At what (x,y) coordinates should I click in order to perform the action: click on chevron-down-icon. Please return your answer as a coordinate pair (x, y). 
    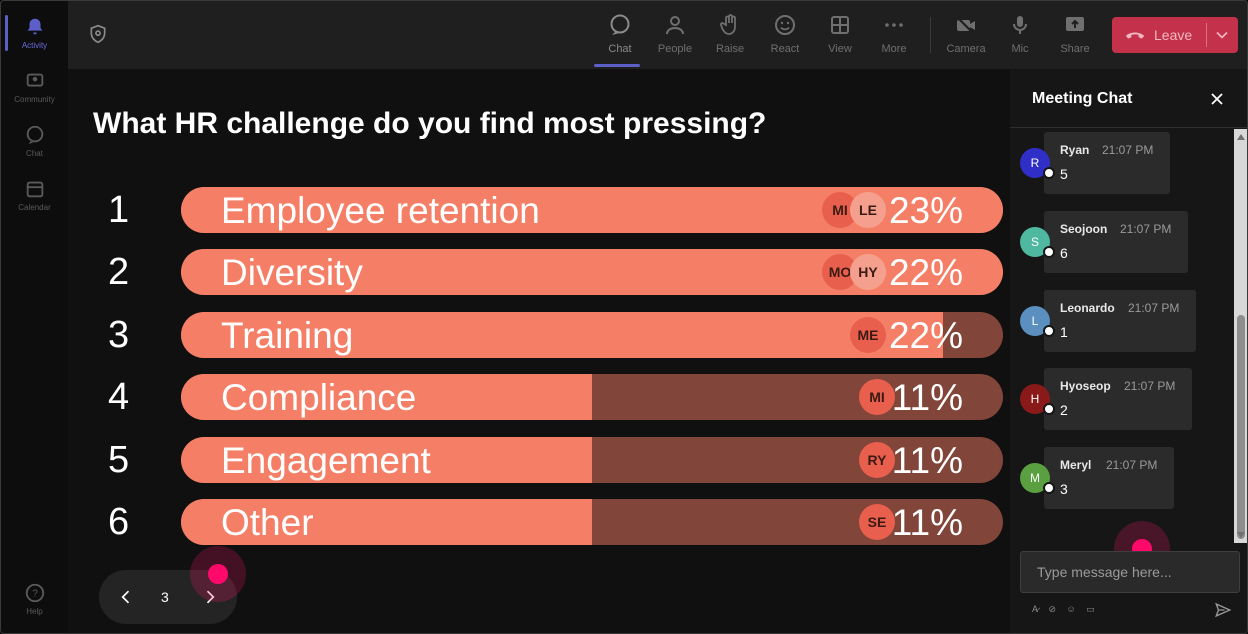
    Looking at the image, I should click on (1222, 35).